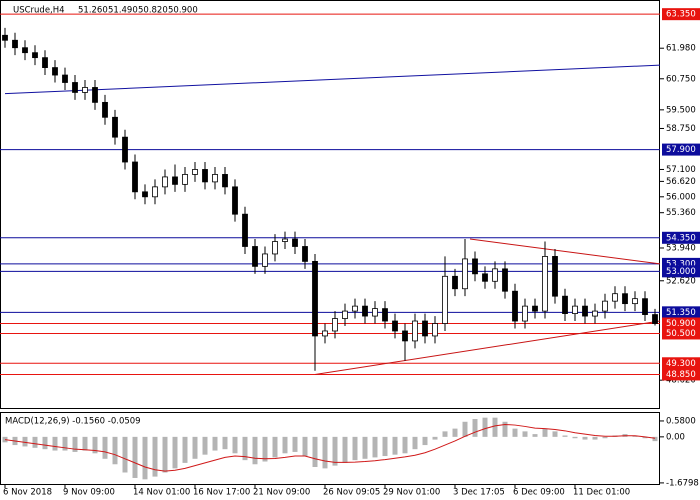 This screenshot has width=700, height=500. Describe the element at coordinates (123, 11) in the screenshot. I see `ohlc-high: 51.490` at that location.